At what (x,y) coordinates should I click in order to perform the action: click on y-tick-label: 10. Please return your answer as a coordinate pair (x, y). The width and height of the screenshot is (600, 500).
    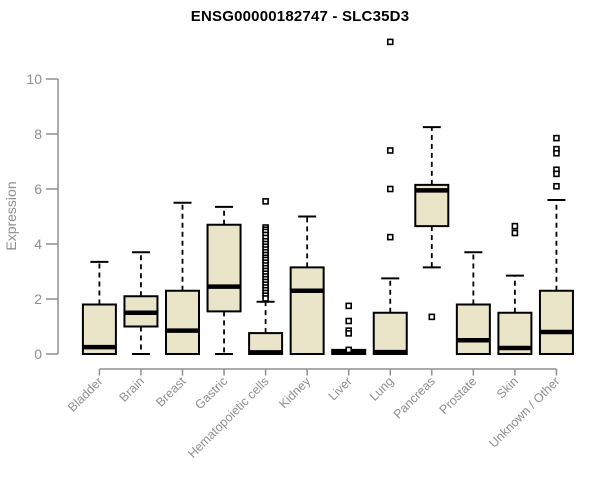
    Looking at the image, I should click on (34, 79).